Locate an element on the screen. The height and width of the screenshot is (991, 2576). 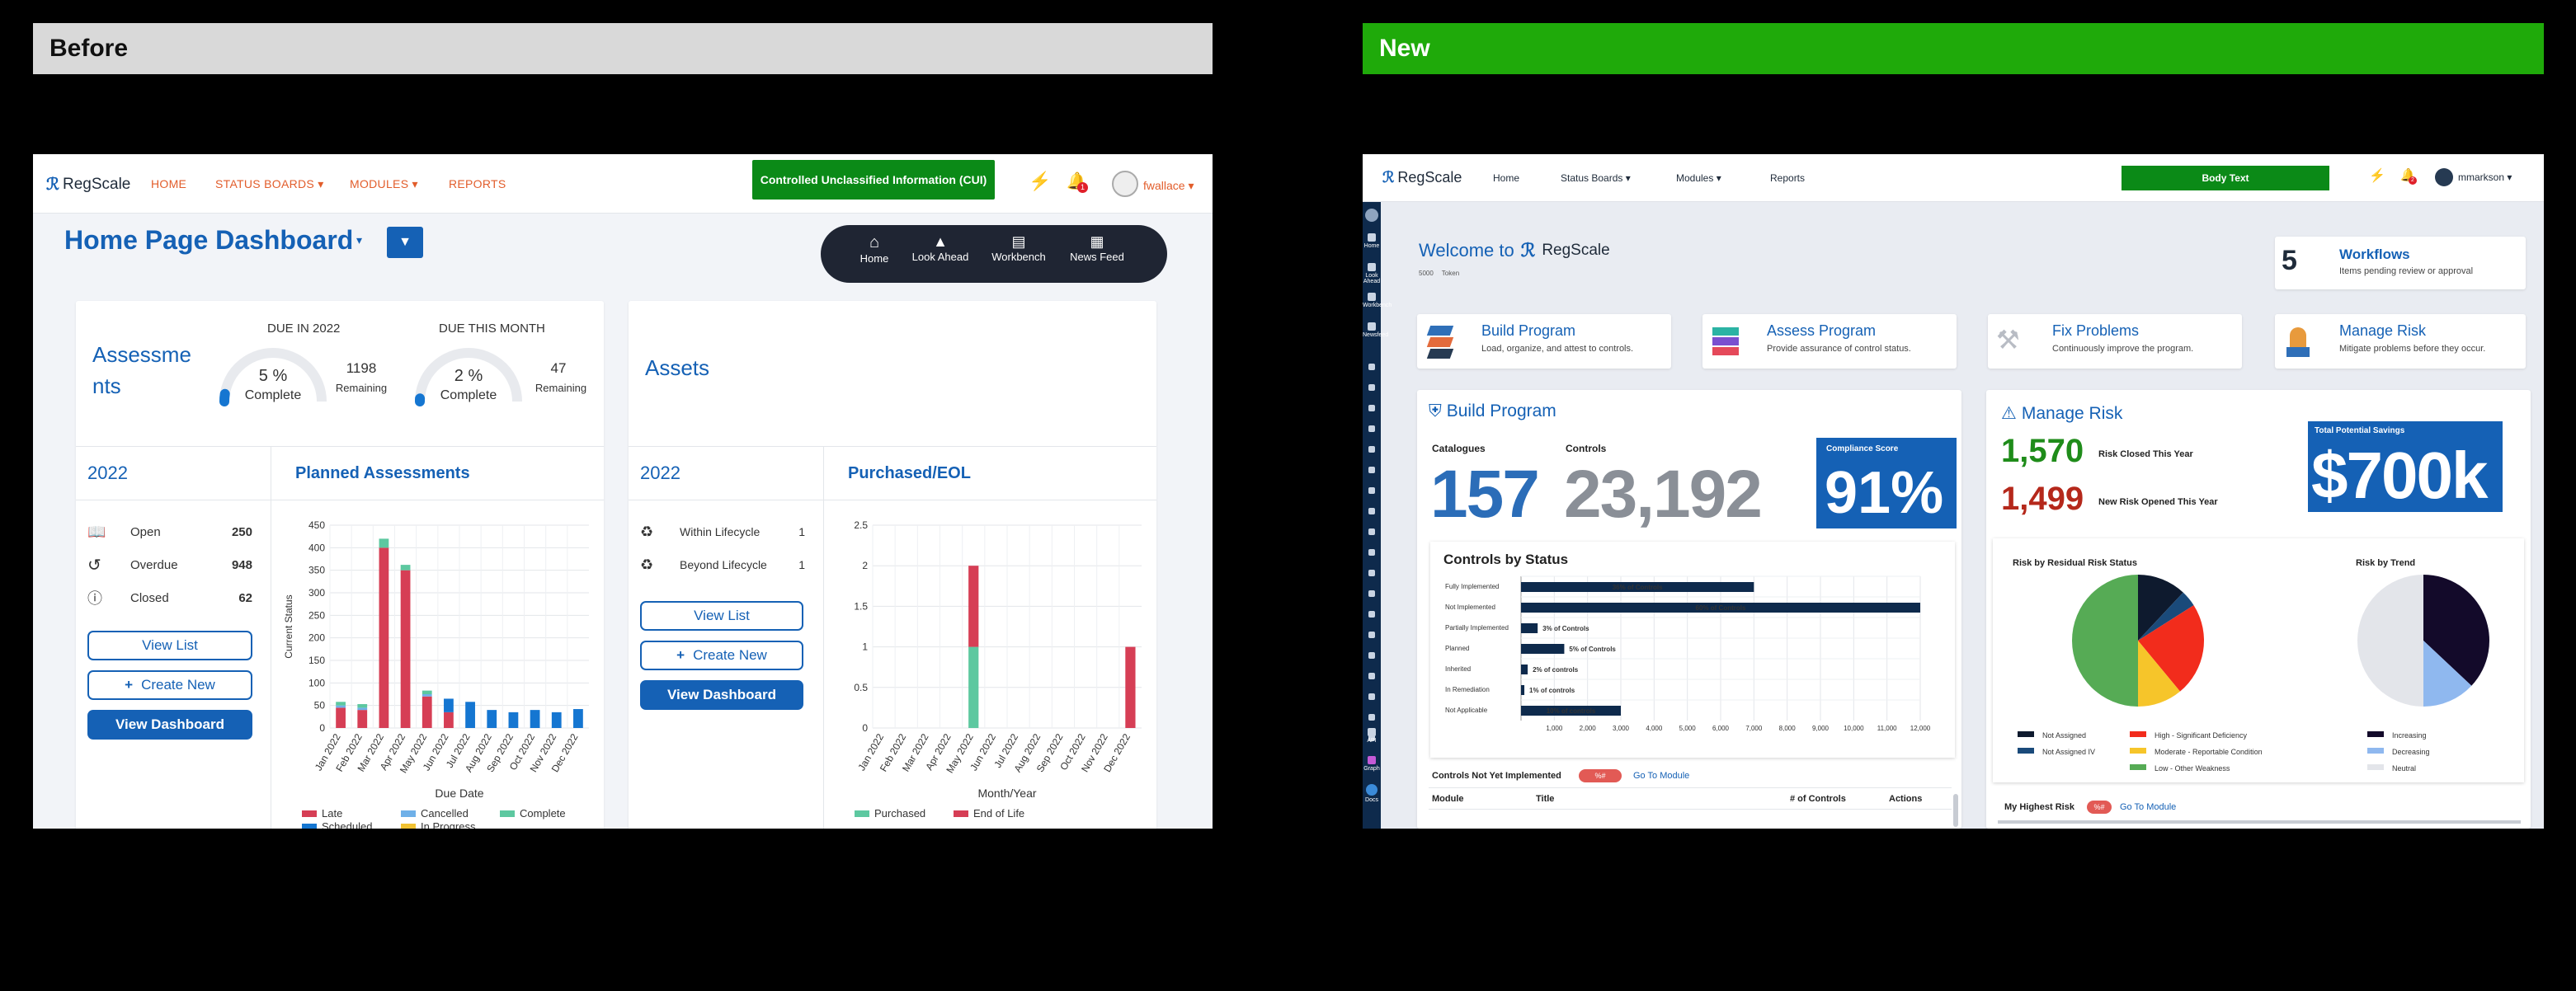
y-tick-label: 2 is located at coordinates (865, 566).